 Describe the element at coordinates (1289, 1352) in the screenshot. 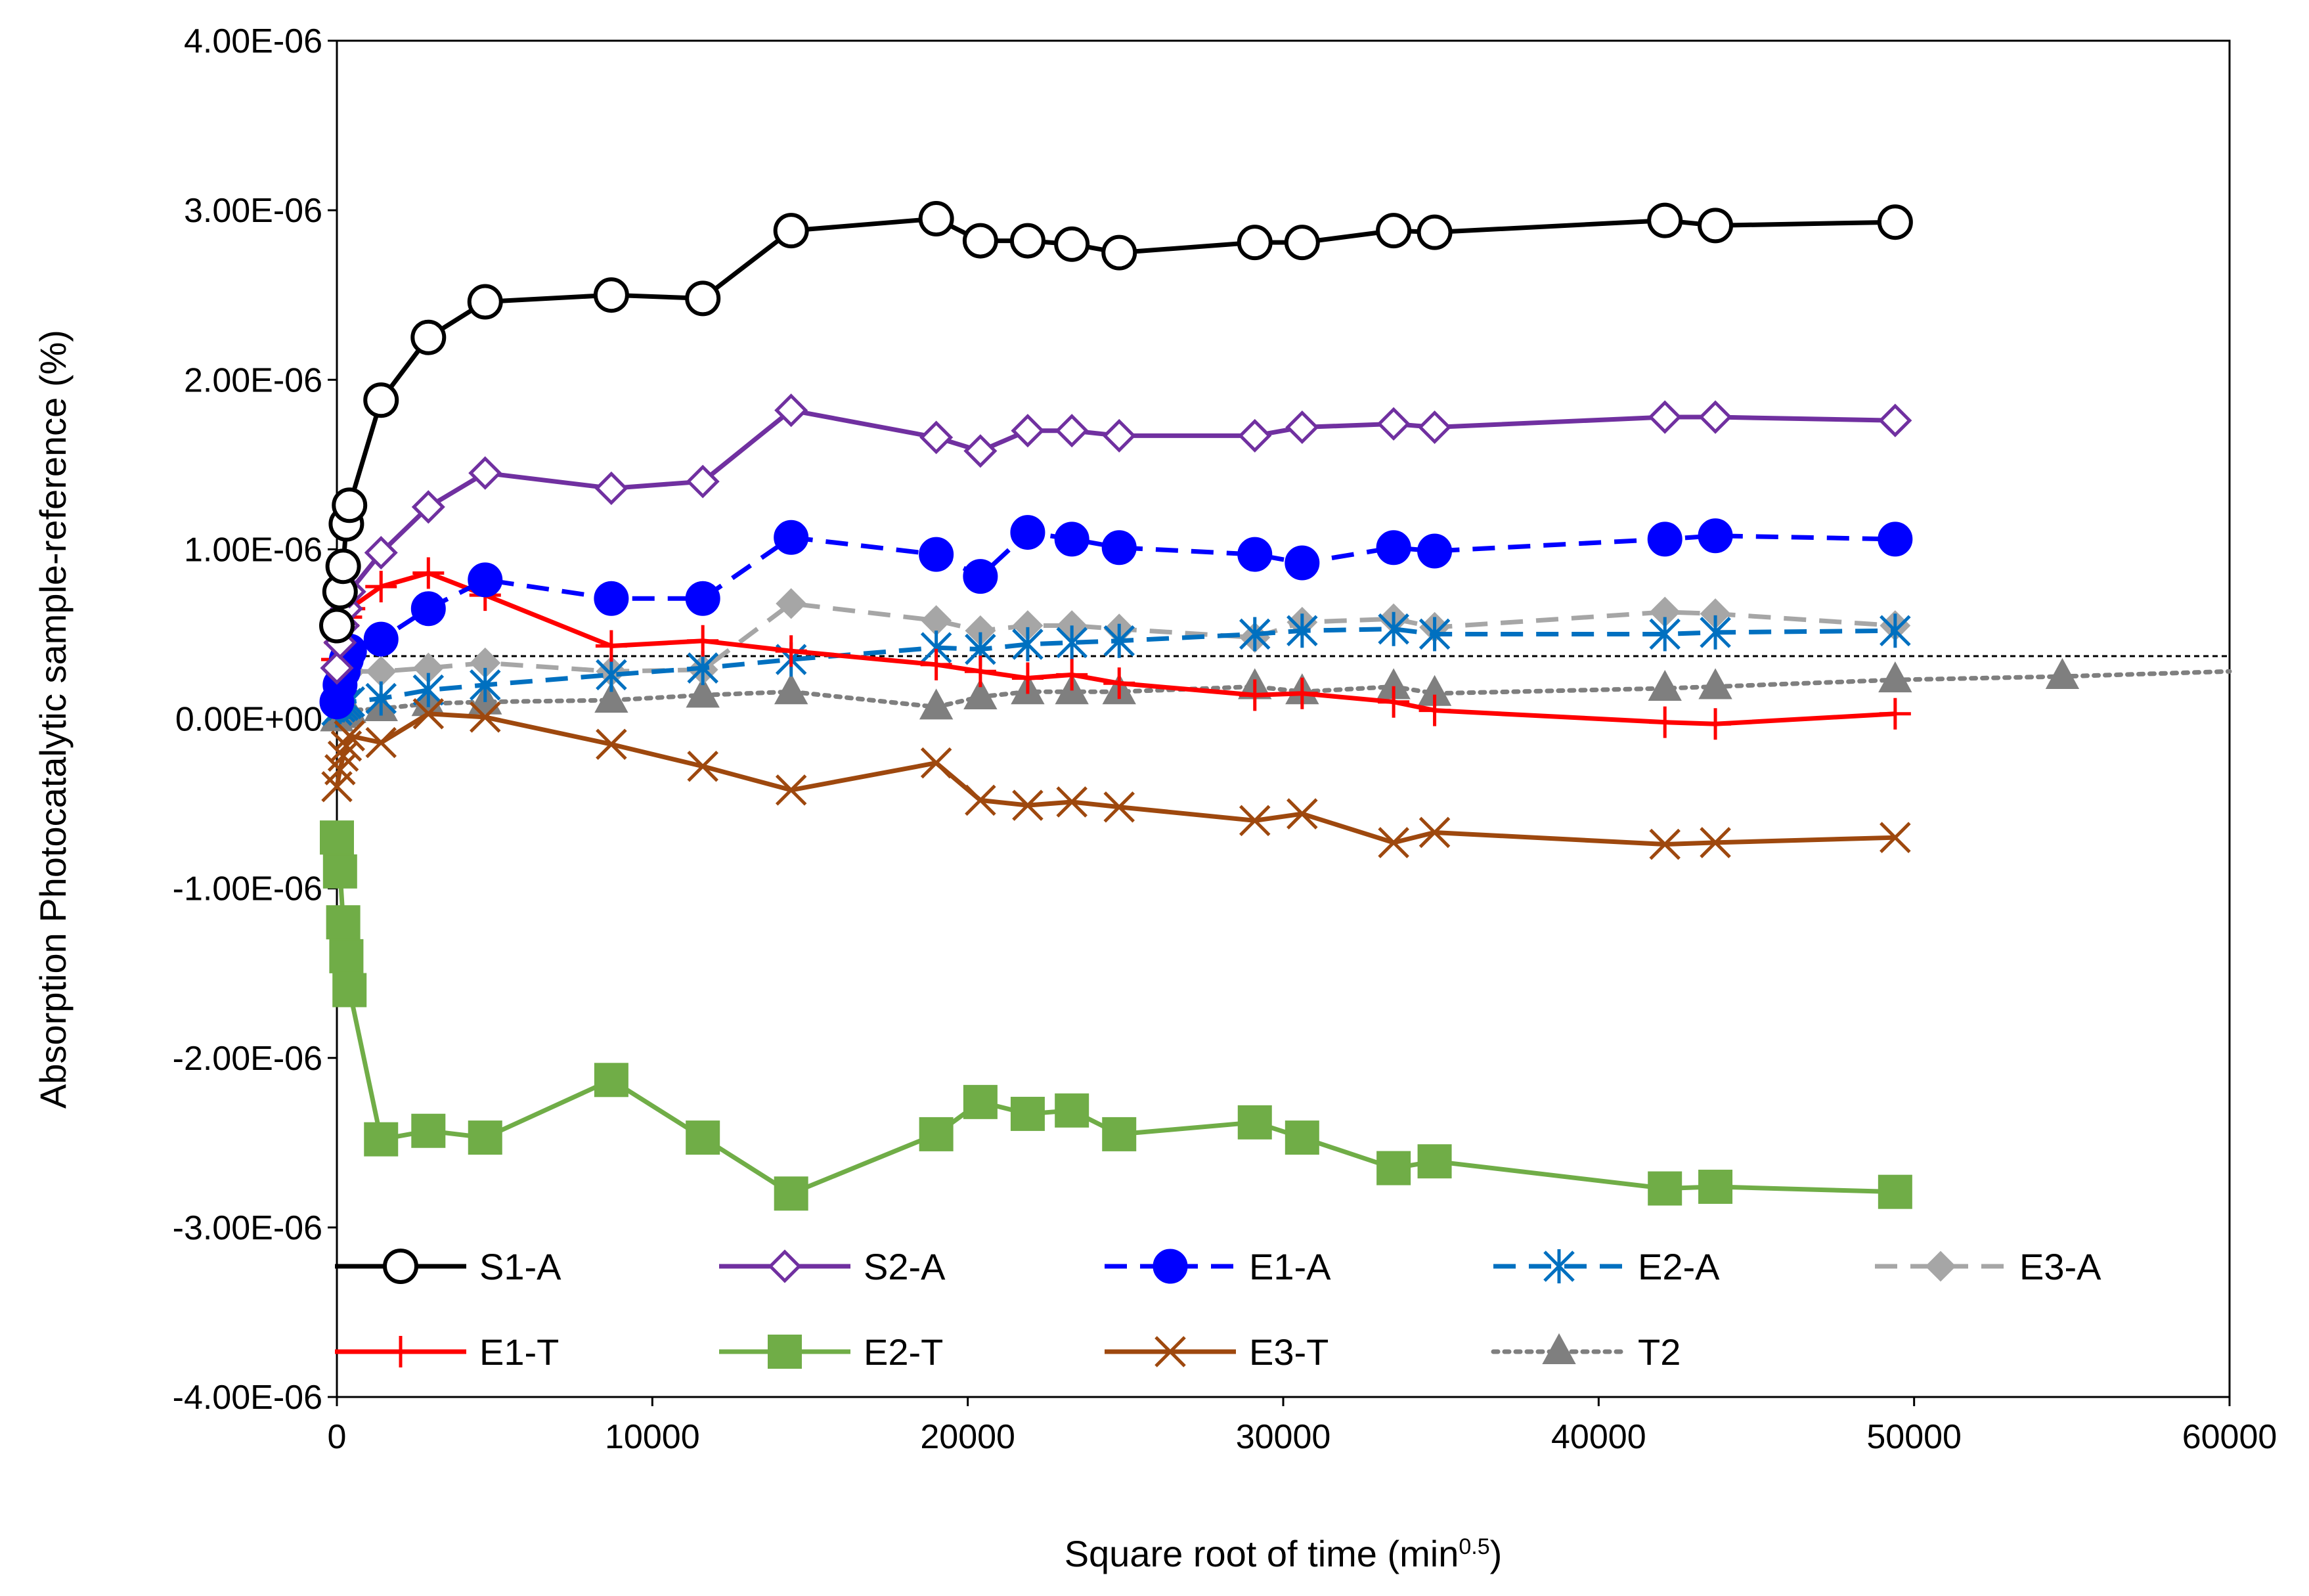

I see `legend-label: E3-T` at that location.